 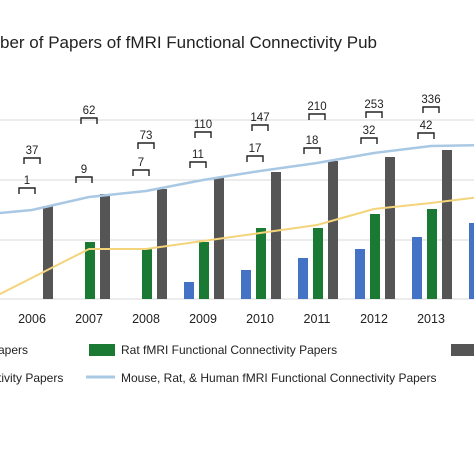 I want to click on annotation-total: 147, so click(x=259, y=118).